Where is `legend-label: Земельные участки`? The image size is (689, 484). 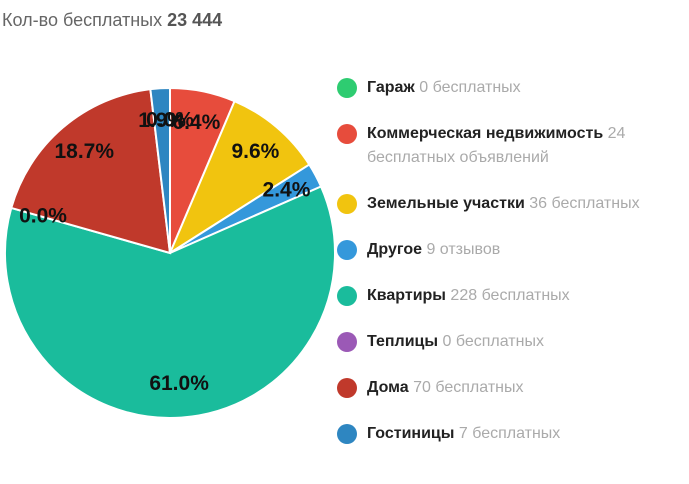 legend-label: Земельные участки is located at coordinates (446, 203).